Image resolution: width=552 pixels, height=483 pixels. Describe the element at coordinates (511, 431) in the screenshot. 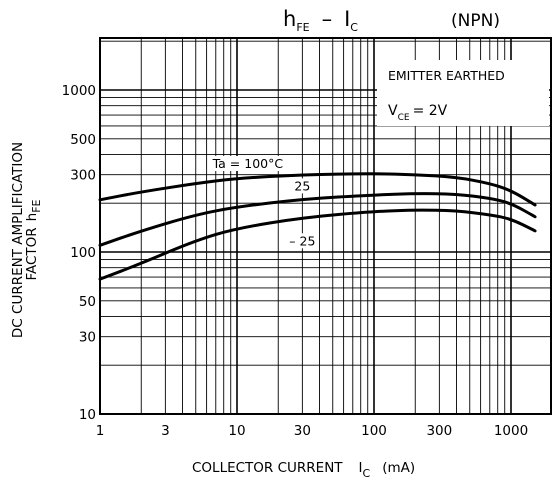

I see `x-tick-label: 1000` at that location.